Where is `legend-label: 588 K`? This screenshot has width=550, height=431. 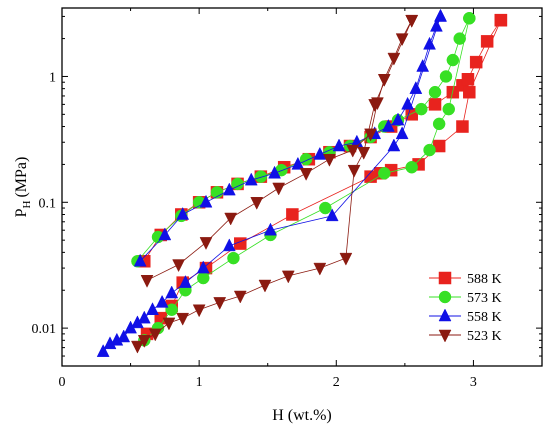 legend-label: 588 K is located at coordinates (484, 279).